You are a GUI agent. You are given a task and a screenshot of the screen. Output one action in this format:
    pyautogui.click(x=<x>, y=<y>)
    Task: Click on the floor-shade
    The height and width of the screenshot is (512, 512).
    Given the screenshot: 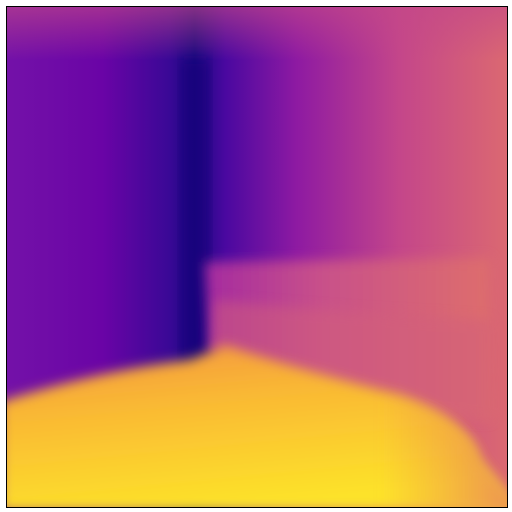 What is the action you would take?
    pyautogui.click(x=444, y=449)
    